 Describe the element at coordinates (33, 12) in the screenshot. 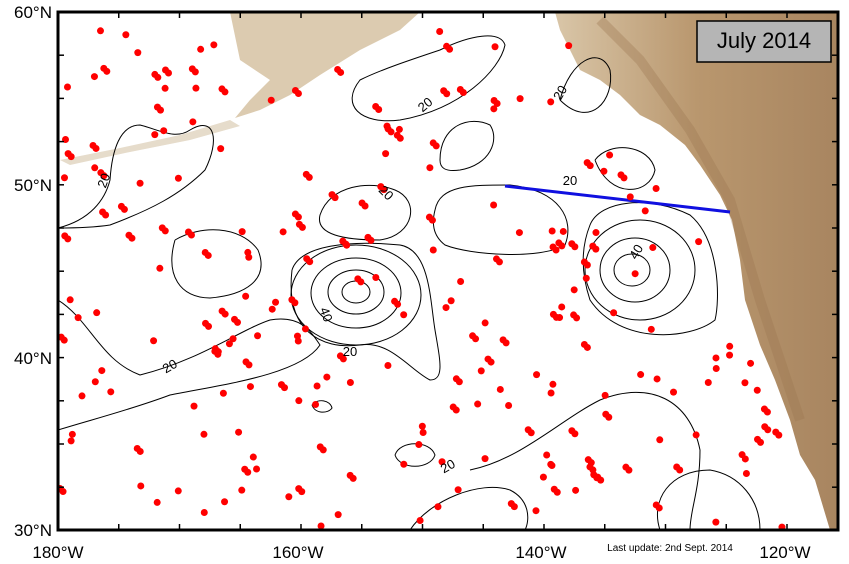

I see `lat-label: 60°N` at that location.